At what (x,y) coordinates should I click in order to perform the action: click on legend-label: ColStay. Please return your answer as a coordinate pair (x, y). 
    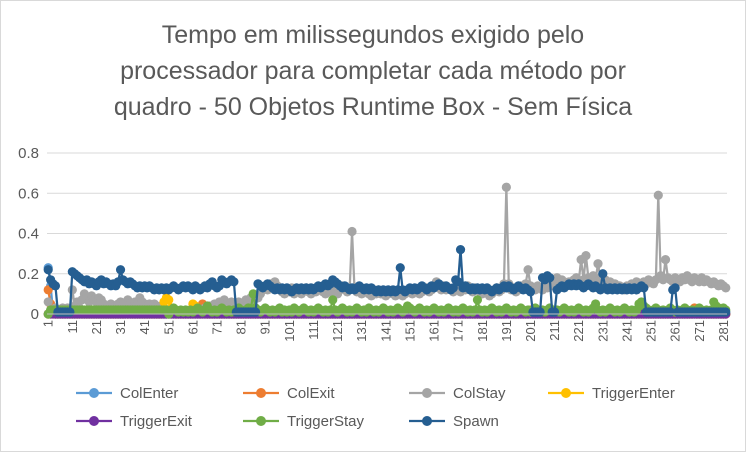
    Looking at the image, I should click on (479, 393).